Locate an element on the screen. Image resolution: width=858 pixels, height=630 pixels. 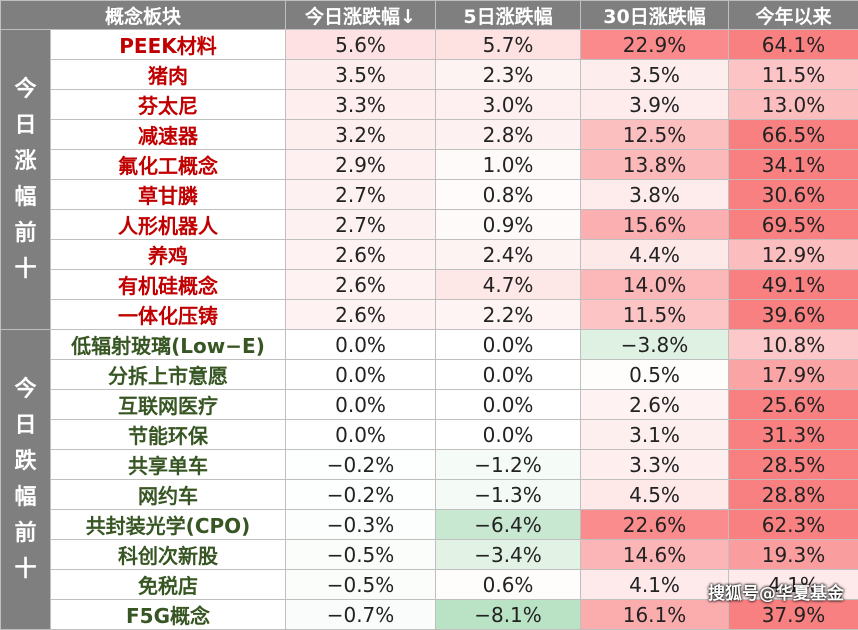
change-cell: 14.0% is located at coordinates (655, 285).